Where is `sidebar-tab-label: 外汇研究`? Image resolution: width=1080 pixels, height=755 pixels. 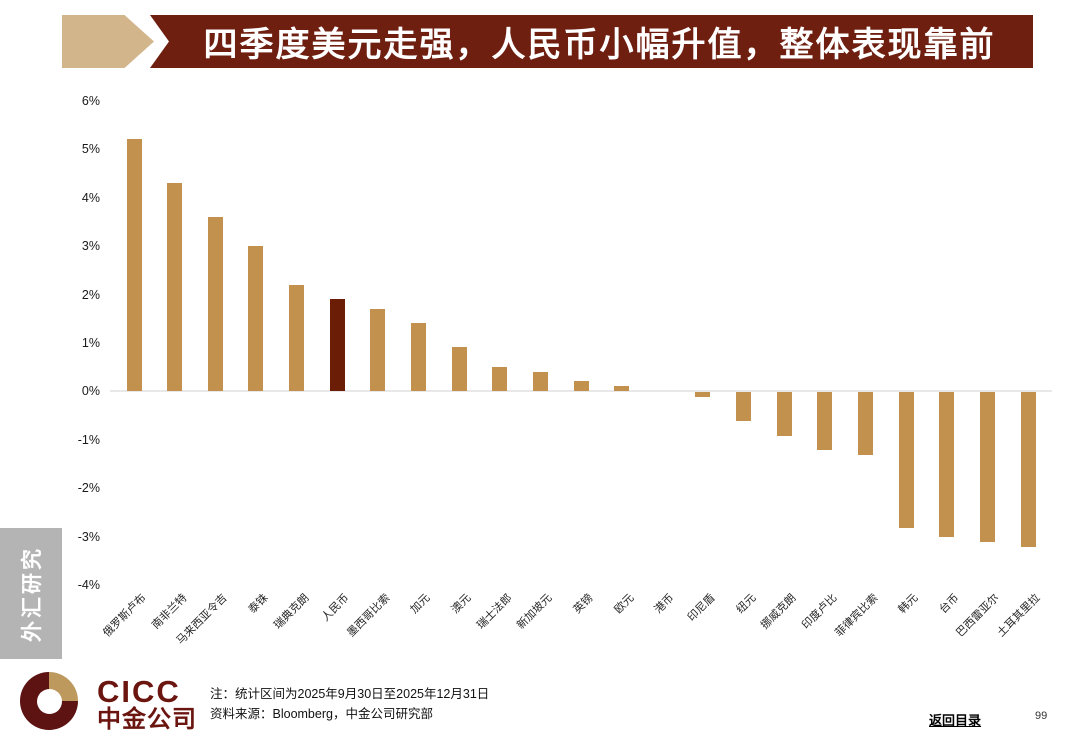 sidebar-tab-label: 外汇研究 is located at coordinates (32, 593).